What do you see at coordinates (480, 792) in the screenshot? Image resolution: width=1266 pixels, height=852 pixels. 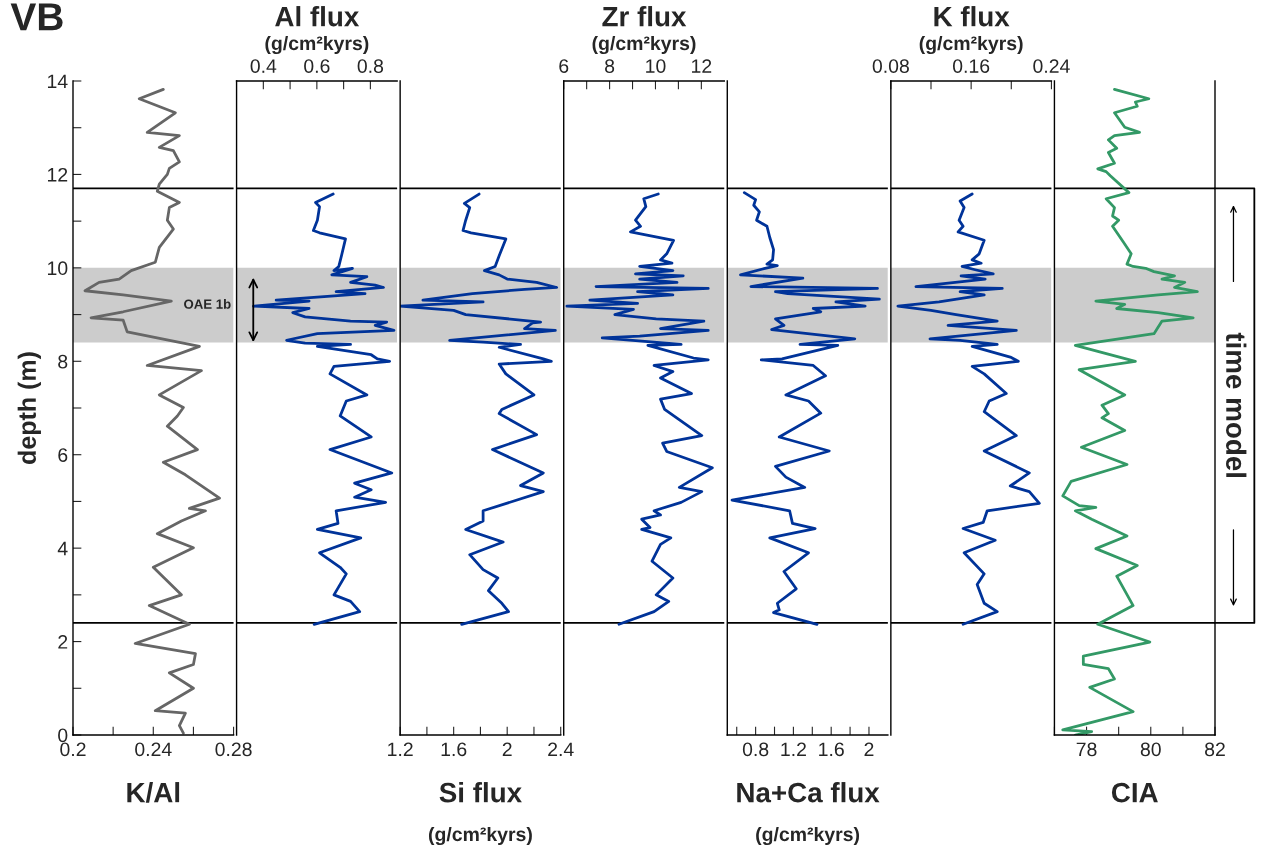 I see `x-axis-title: Si flux` at bounding box center [480, 792].